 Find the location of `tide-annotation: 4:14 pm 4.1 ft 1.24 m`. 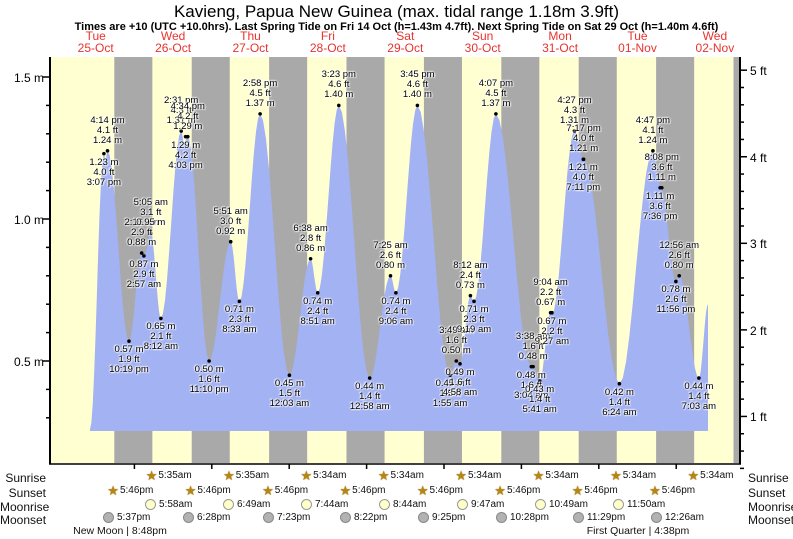

tide-annotation: 4:14 pm 4.1 ft 1.24 m is located at coordinates (107, 130).